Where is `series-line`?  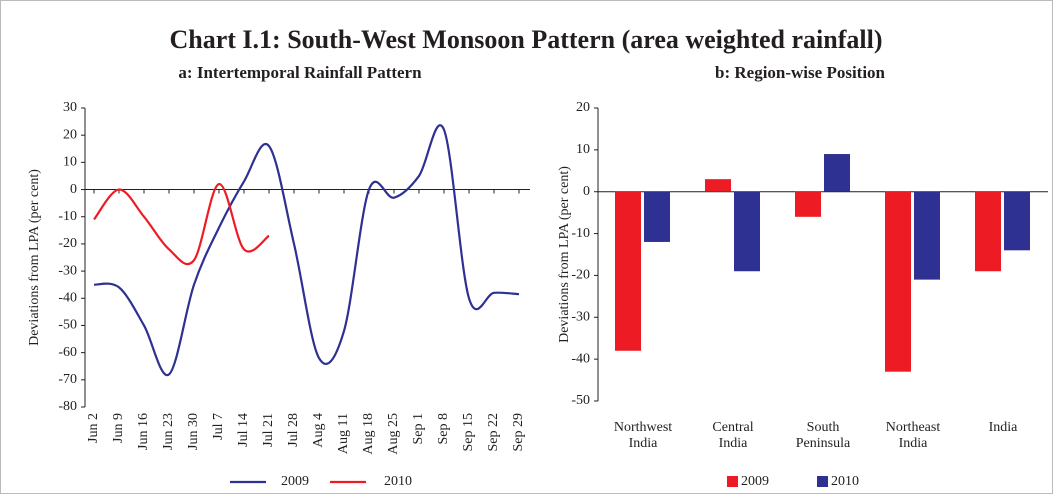 series-line is located at coordinates (181, 224).